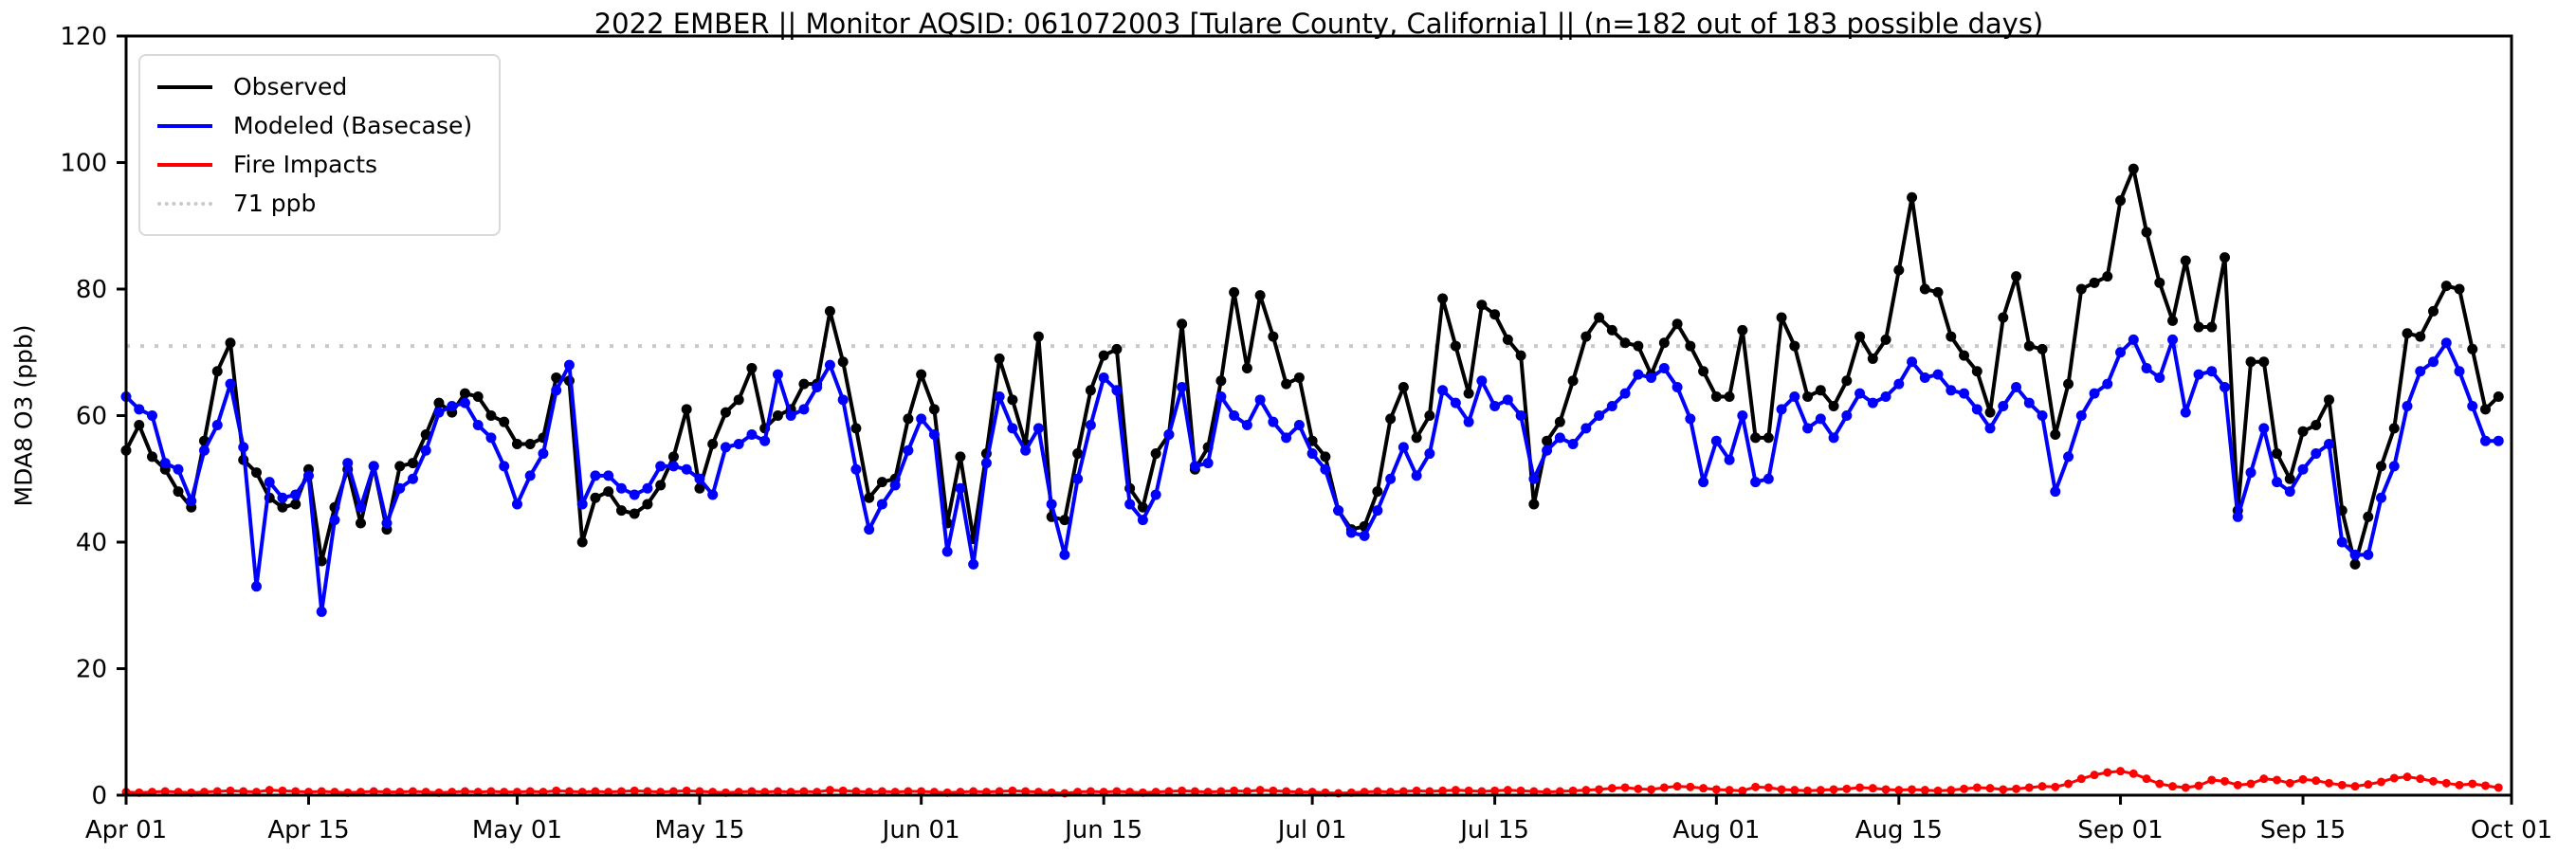  Describe the element at coordinates (91, 290) in the screenshot. I see `y-tick-label: 80` at that location.